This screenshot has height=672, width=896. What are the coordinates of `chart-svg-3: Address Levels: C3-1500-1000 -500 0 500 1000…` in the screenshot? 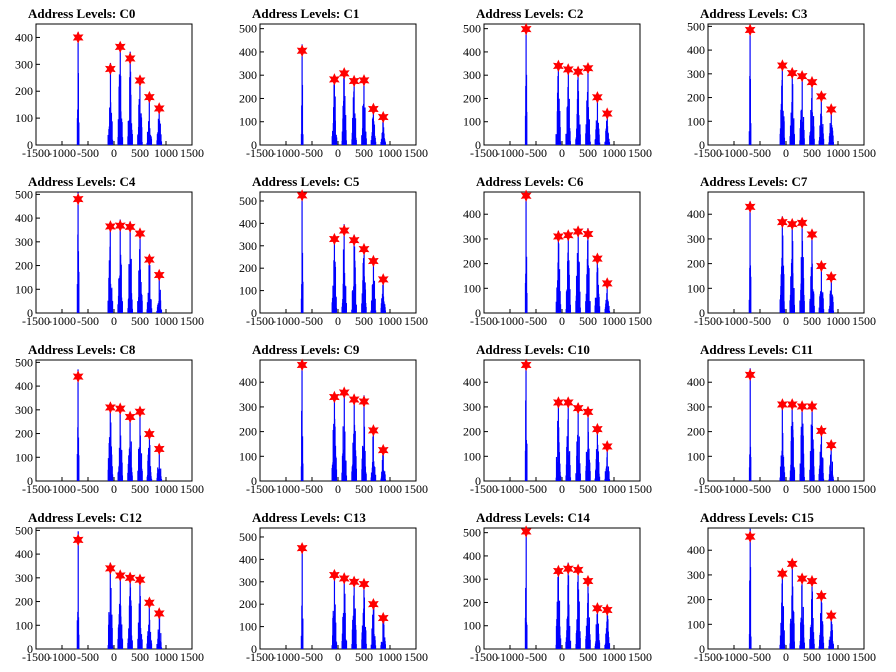 It's located at (781, 83).